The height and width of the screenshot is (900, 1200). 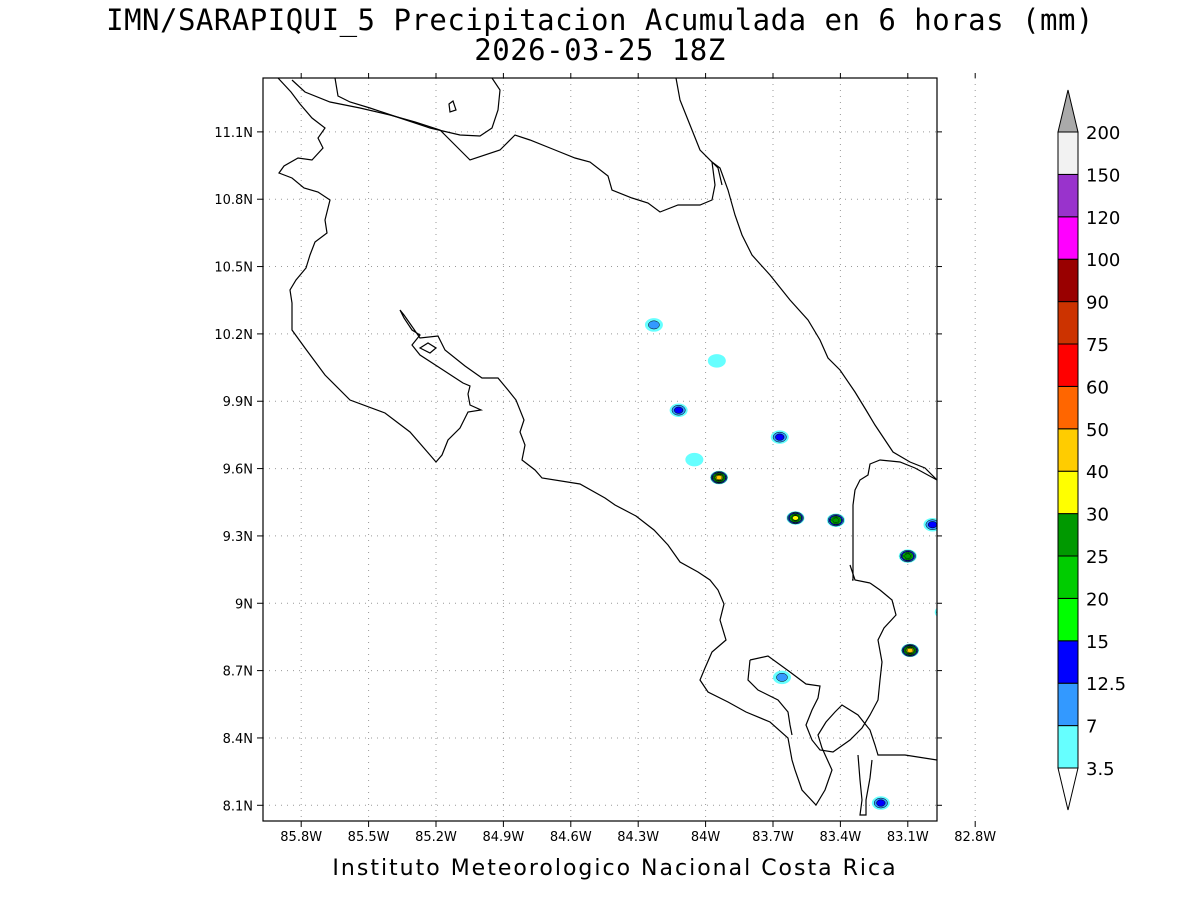 What do you see at coordinates (860, 574) in the screenshot?
I see `panama-border-south` at bounding box center [860, 574].